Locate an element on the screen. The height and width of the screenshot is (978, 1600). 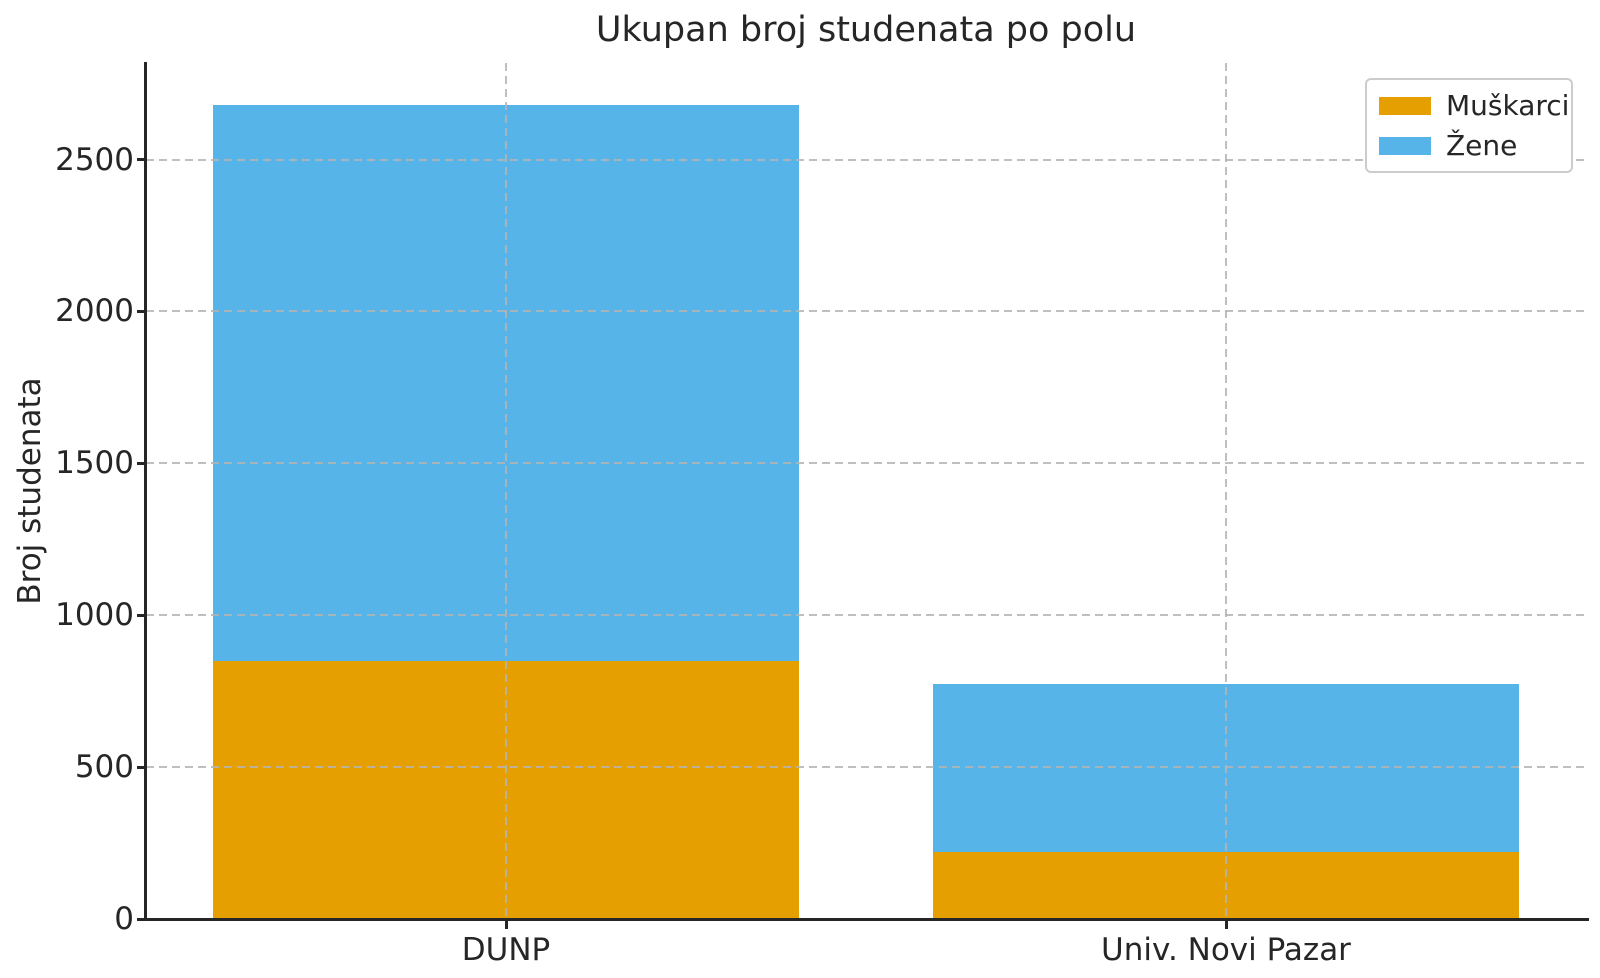
y-tick-label-500: 500 is located at coordinates (104, 767).